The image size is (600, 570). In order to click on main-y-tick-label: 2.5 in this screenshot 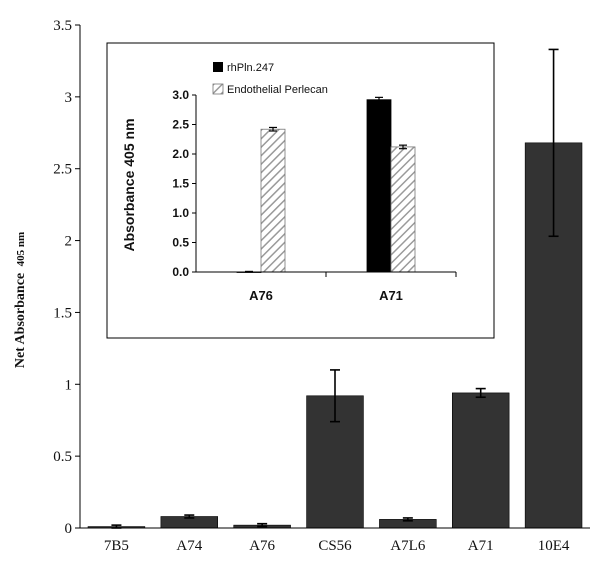, I will do `click(62, 170)`.